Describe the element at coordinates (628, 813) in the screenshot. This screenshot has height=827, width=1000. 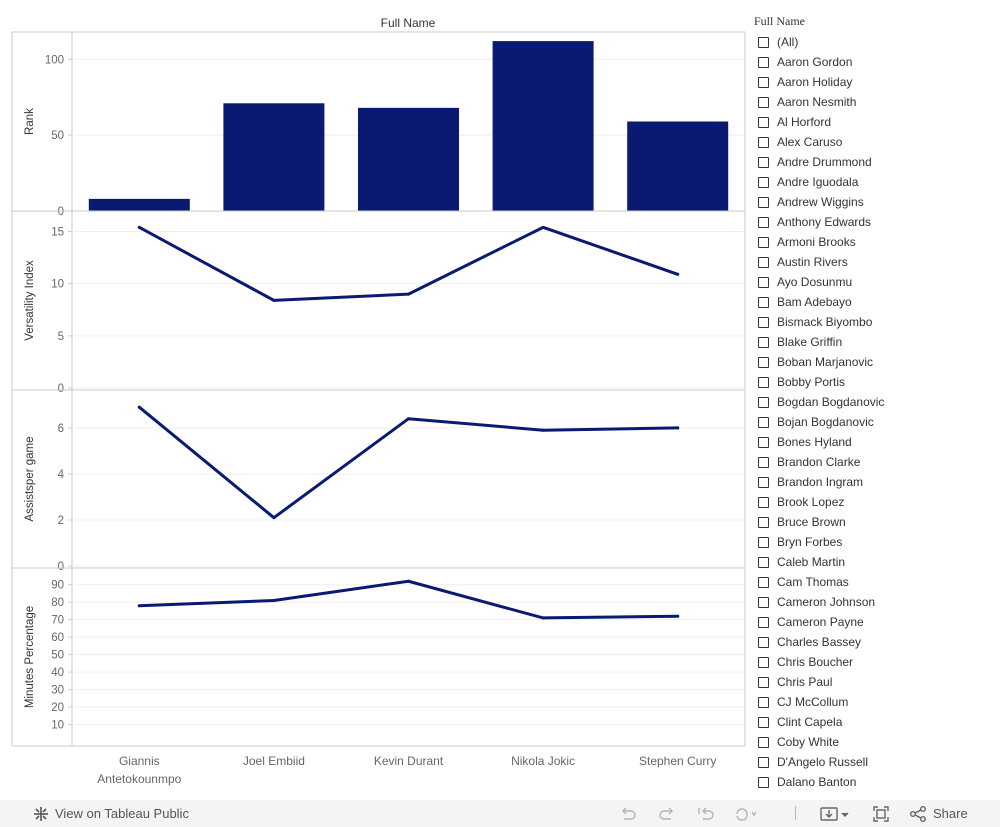
I see `undo-button` at that location.